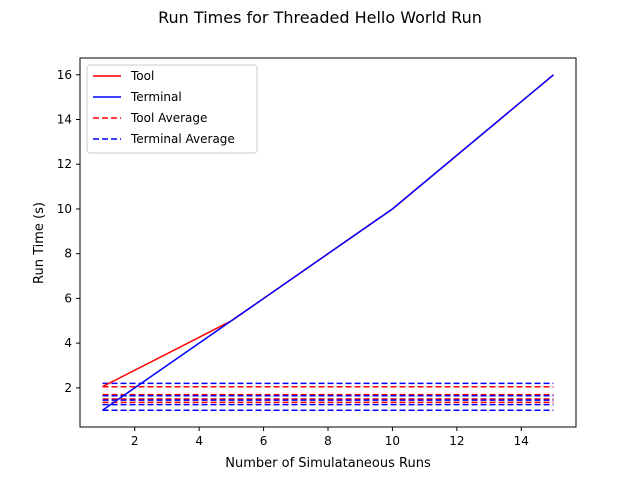 This screenshot has width=640, height=480. I want to click on legend-label: Tool Average, so click(168, 118).